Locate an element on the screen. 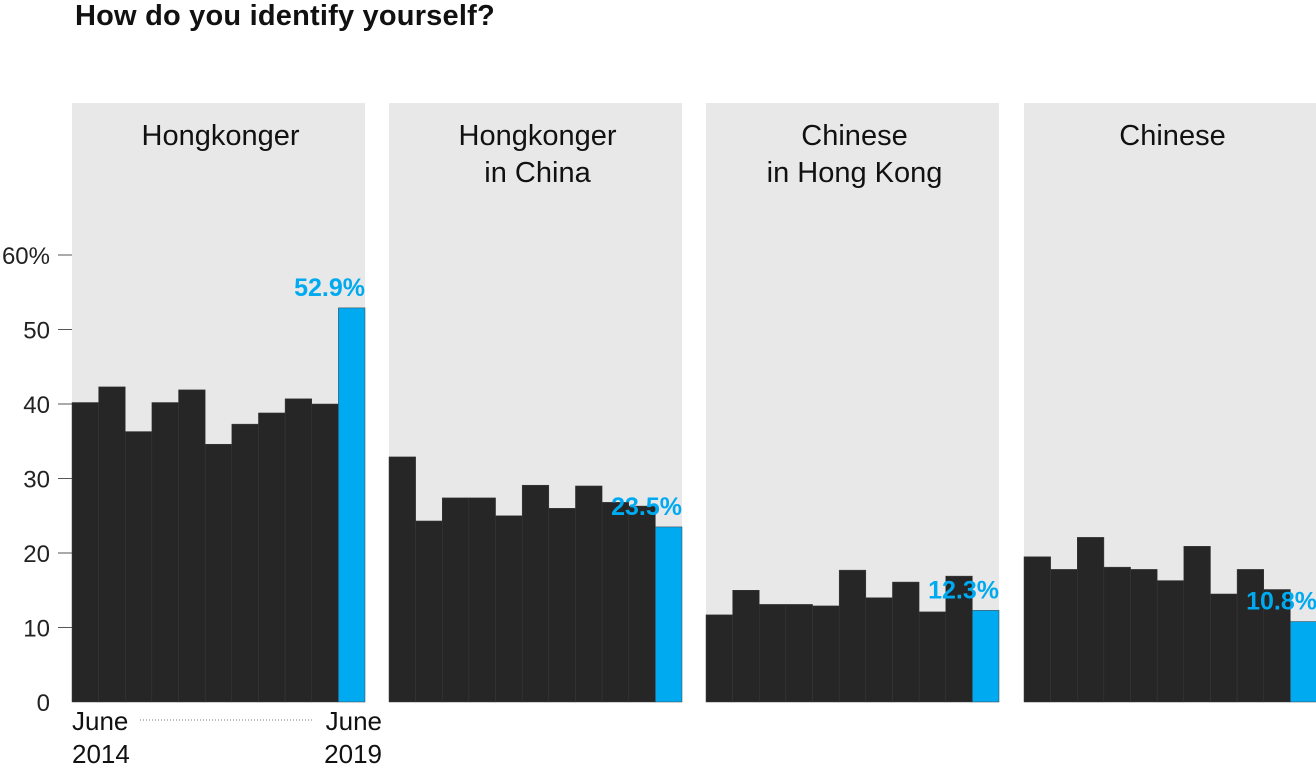 The height and width of the screenshot is (764, 1316). panel-title-3: Chinese is located at coordinates (854, 136).